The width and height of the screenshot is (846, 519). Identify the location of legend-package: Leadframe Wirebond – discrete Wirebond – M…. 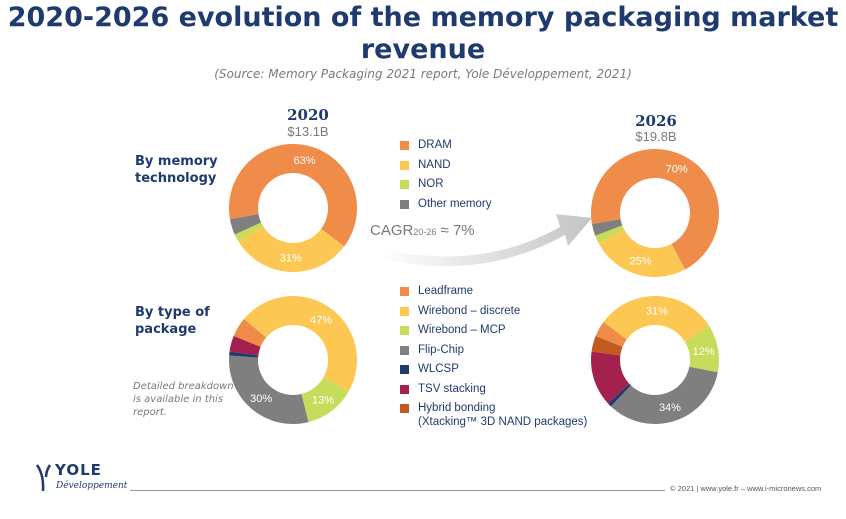
(493, 359).